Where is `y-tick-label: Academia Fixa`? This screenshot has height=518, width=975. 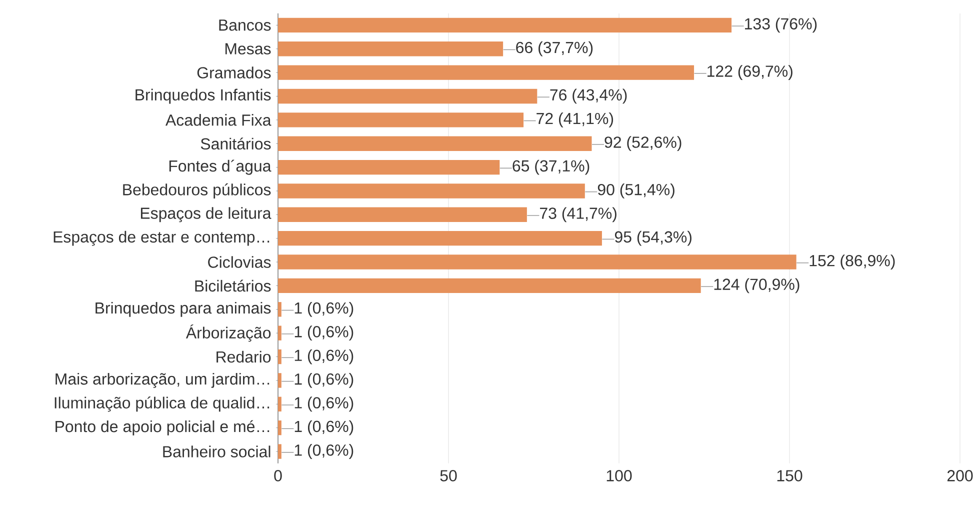 y-tick-label: Academia Fixa is located at coordinates (218, 120).